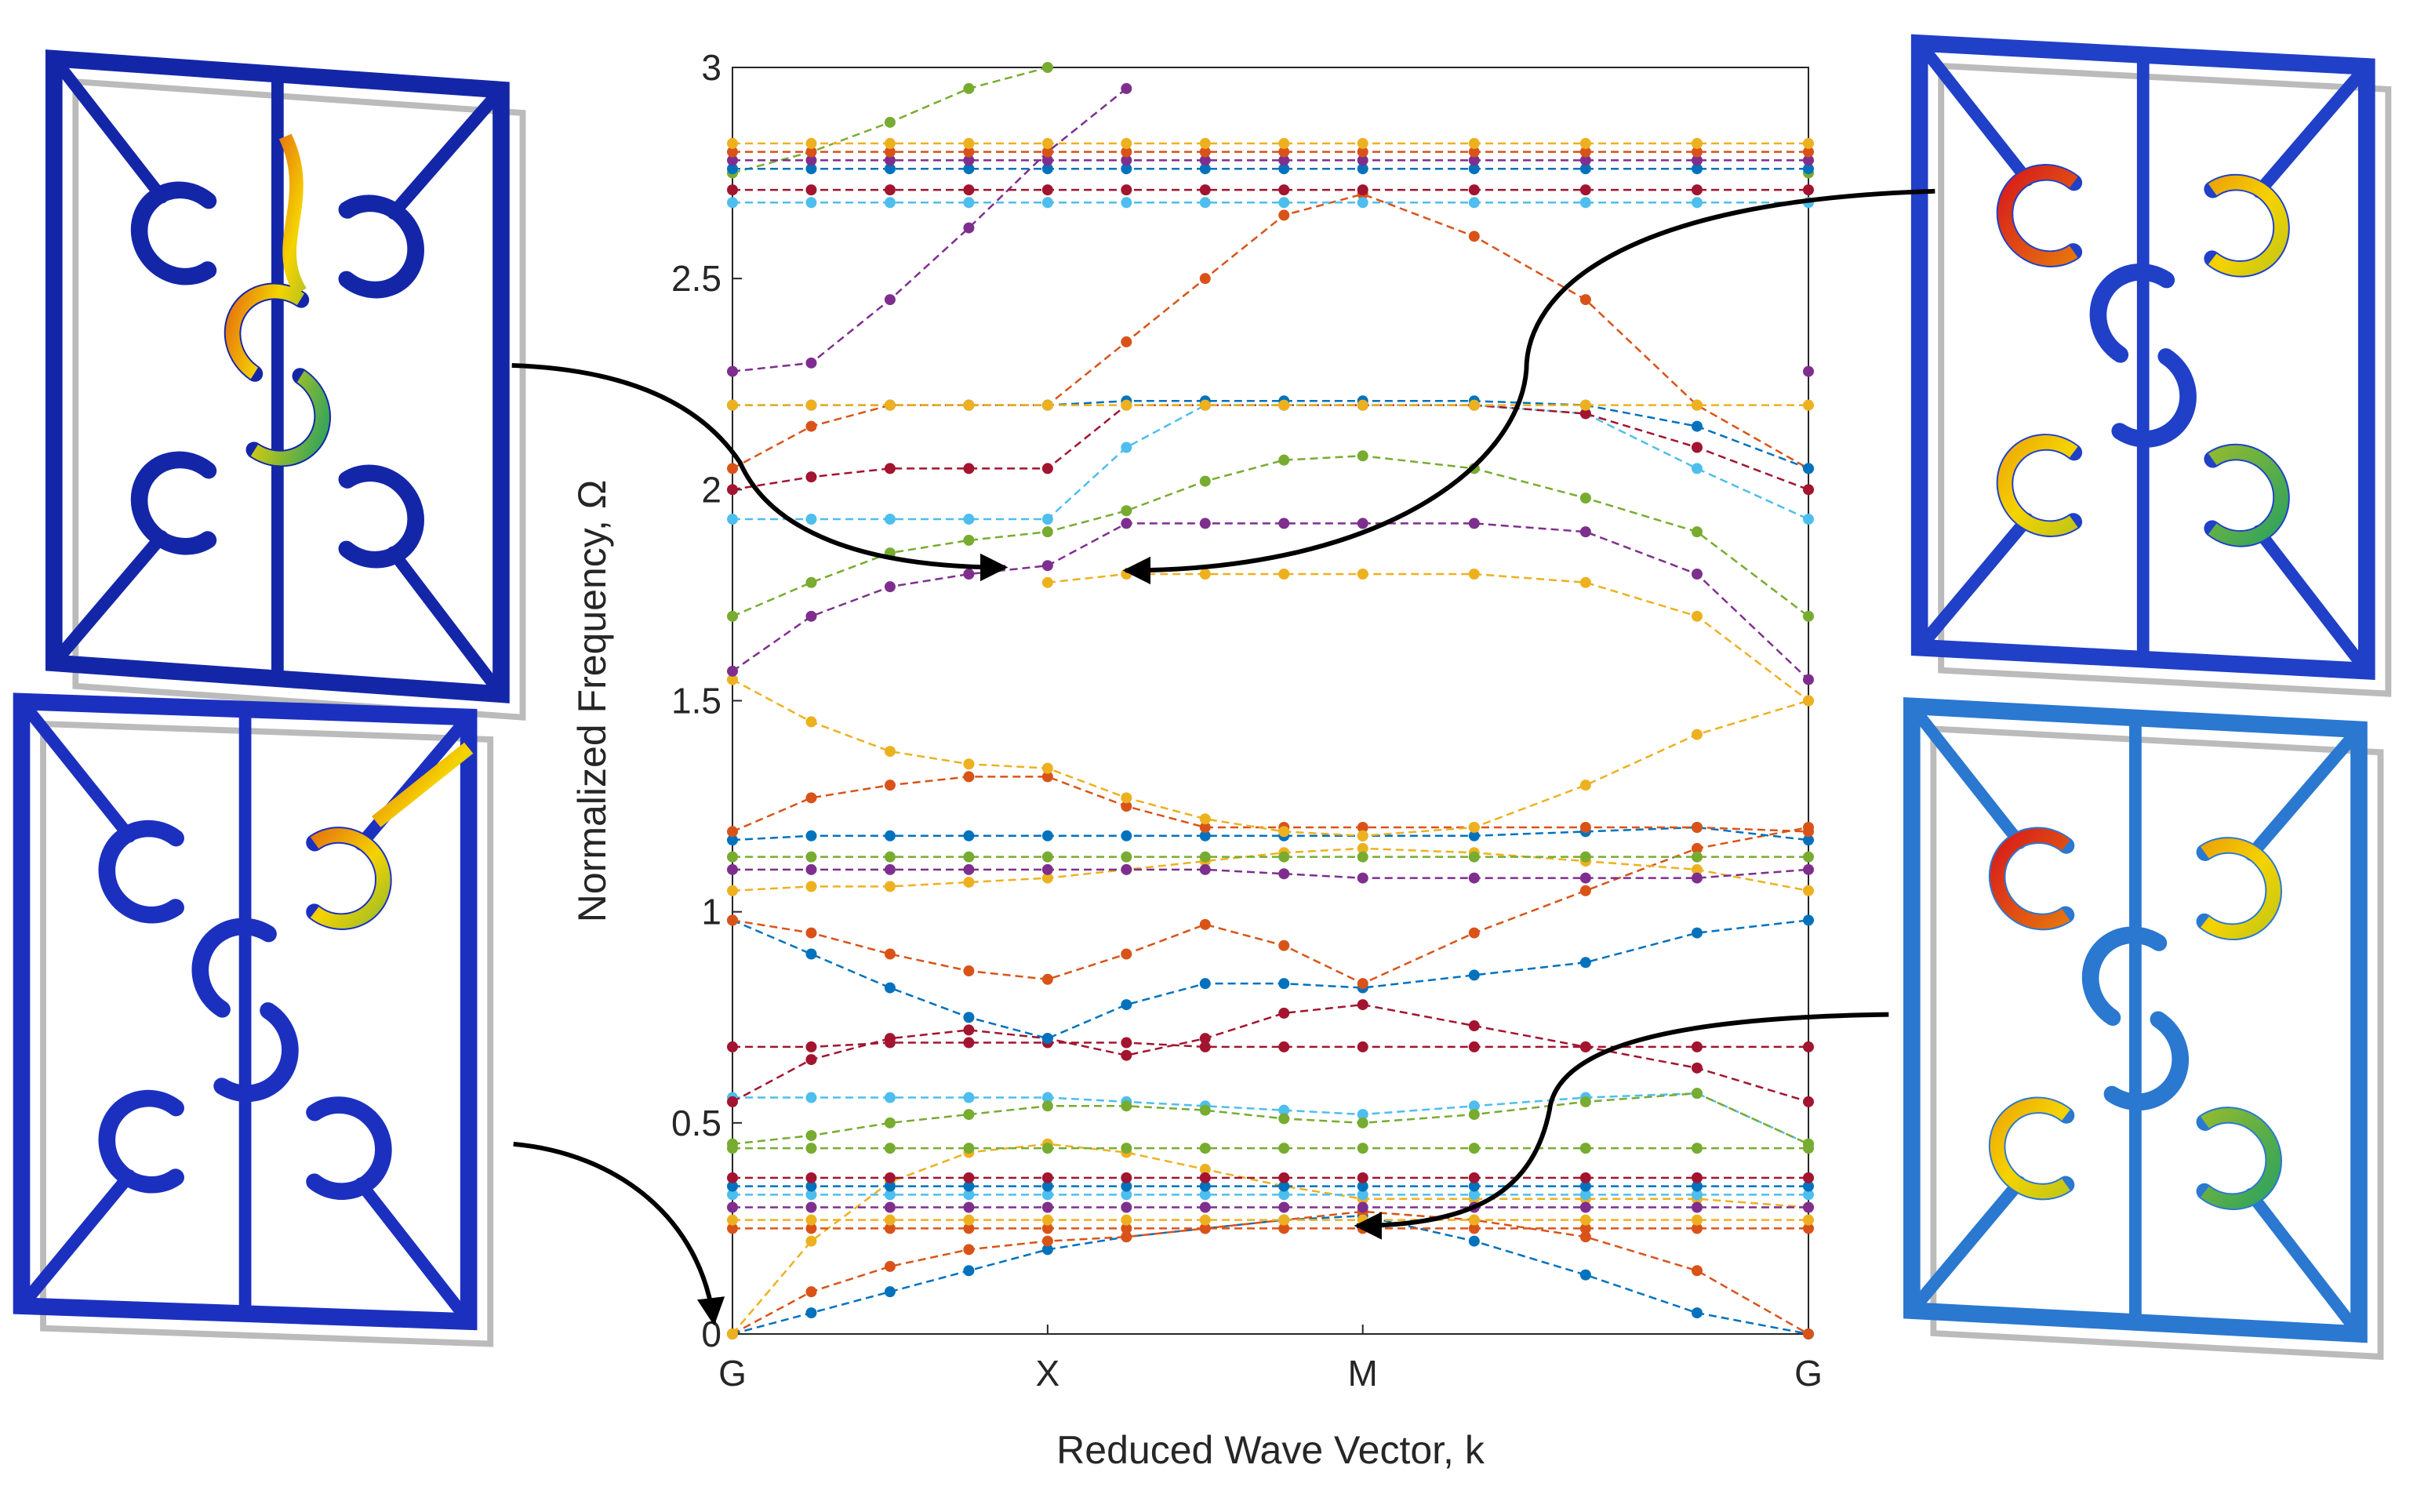 The width and height of the screenshot is (2417, 1512). Describe the element at coordinates (2135, 1018) in the screenshot. I see `mode-highlight` at that location.